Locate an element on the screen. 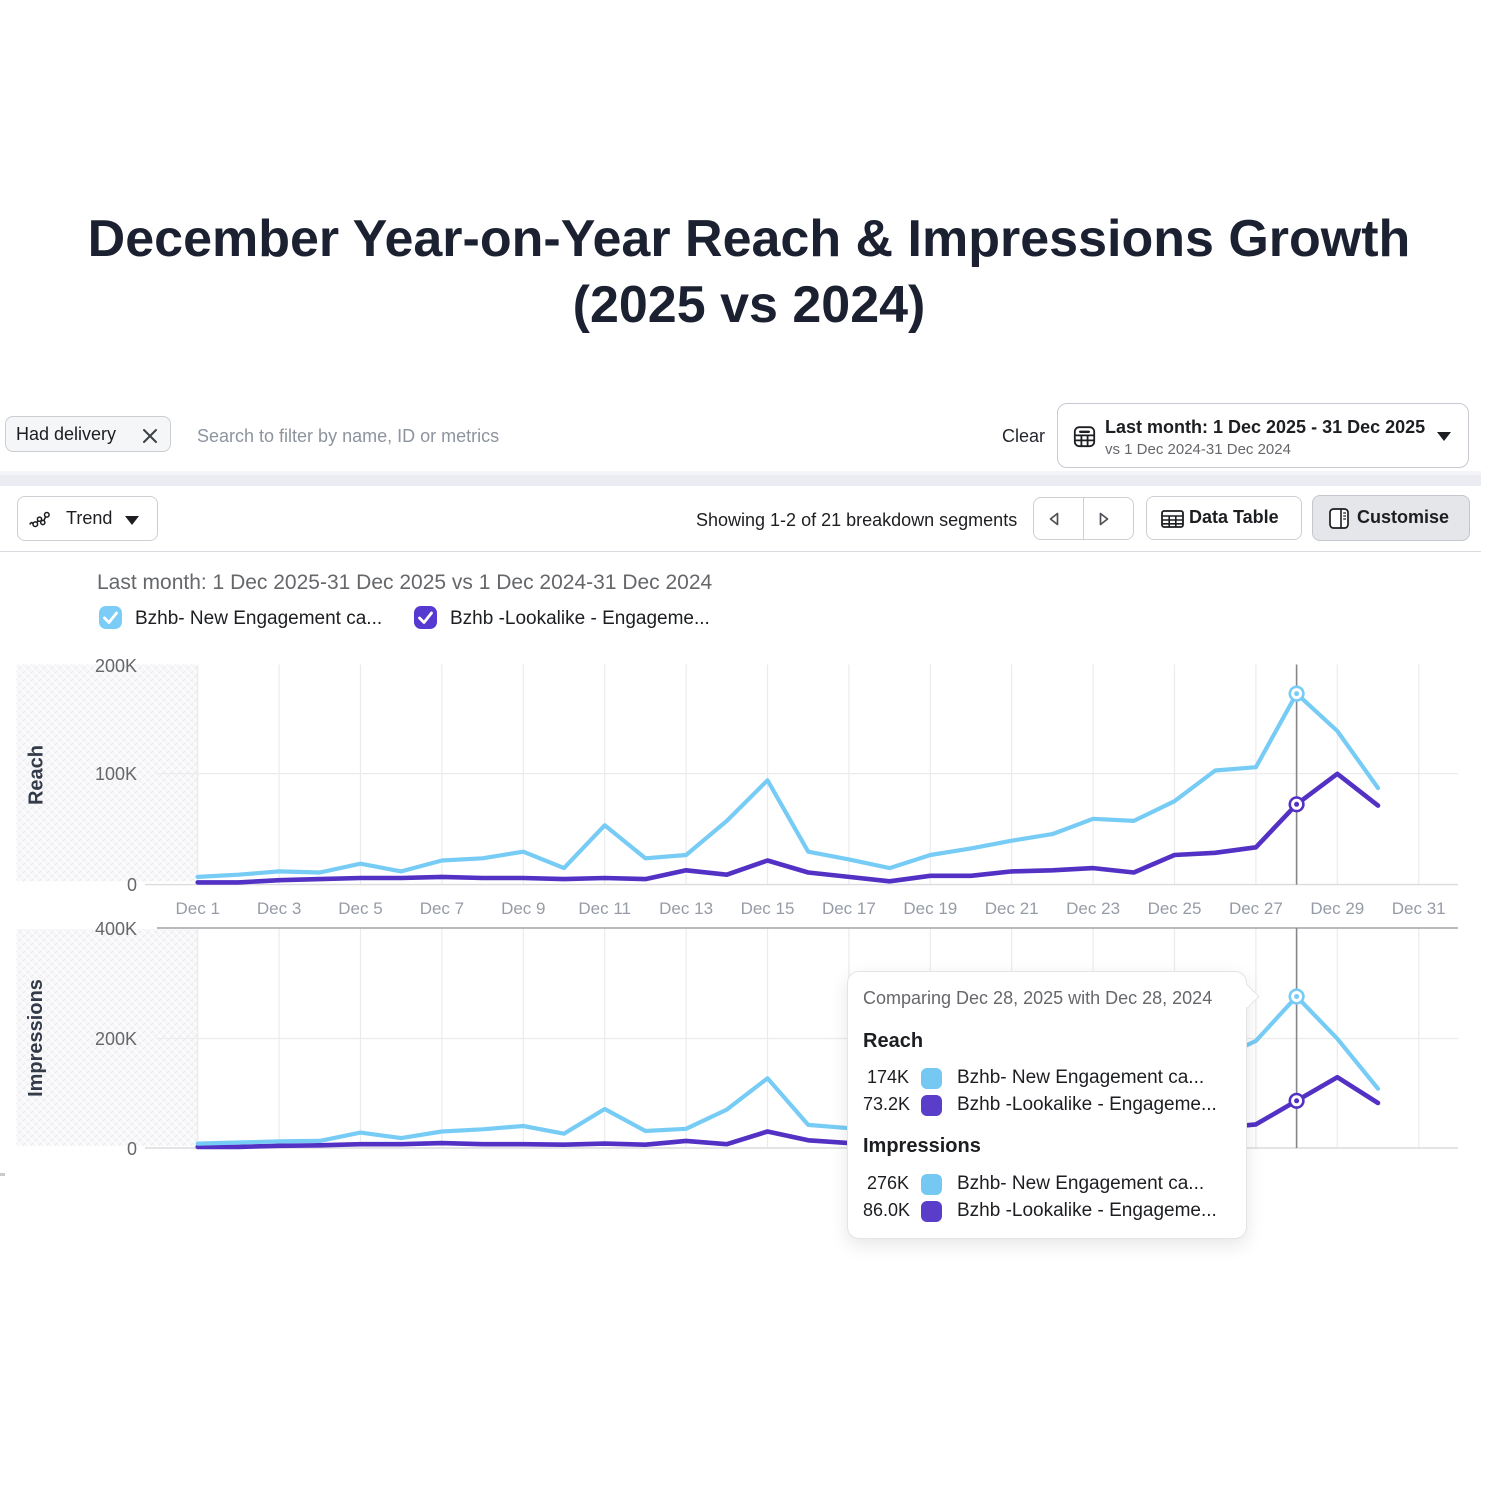  svg-text: Dec 17 is located at coordinates (849, 908).